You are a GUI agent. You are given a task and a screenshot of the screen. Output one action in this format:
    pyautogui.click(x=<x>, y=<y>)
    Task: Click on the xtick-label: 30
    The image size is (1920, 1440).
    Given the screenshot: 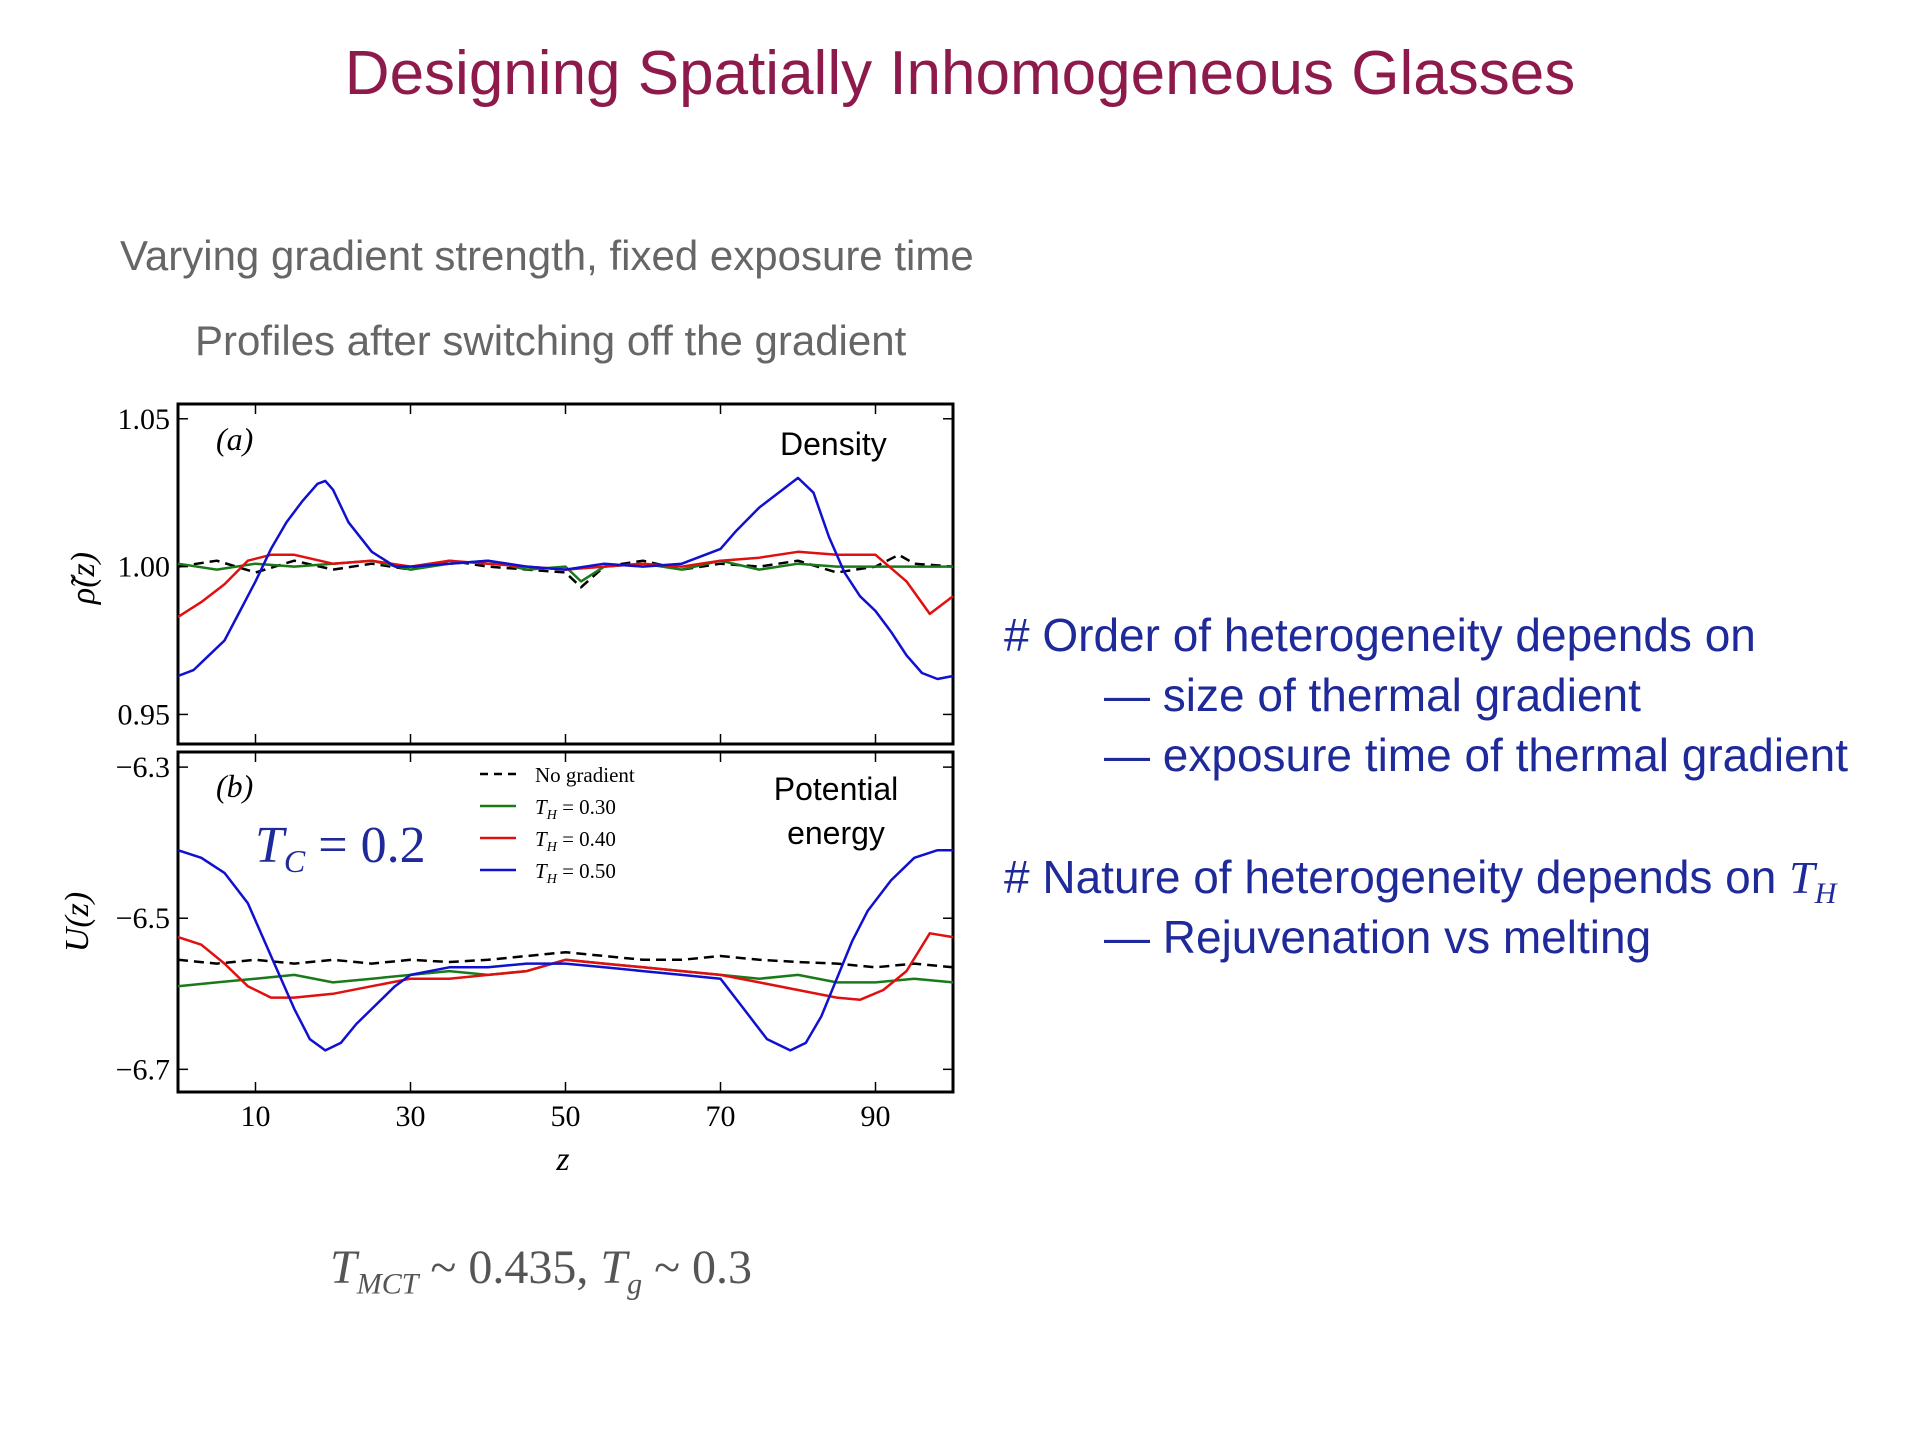 What is the action you would take?
    pyautogui.click(x=411, y=1116)
    